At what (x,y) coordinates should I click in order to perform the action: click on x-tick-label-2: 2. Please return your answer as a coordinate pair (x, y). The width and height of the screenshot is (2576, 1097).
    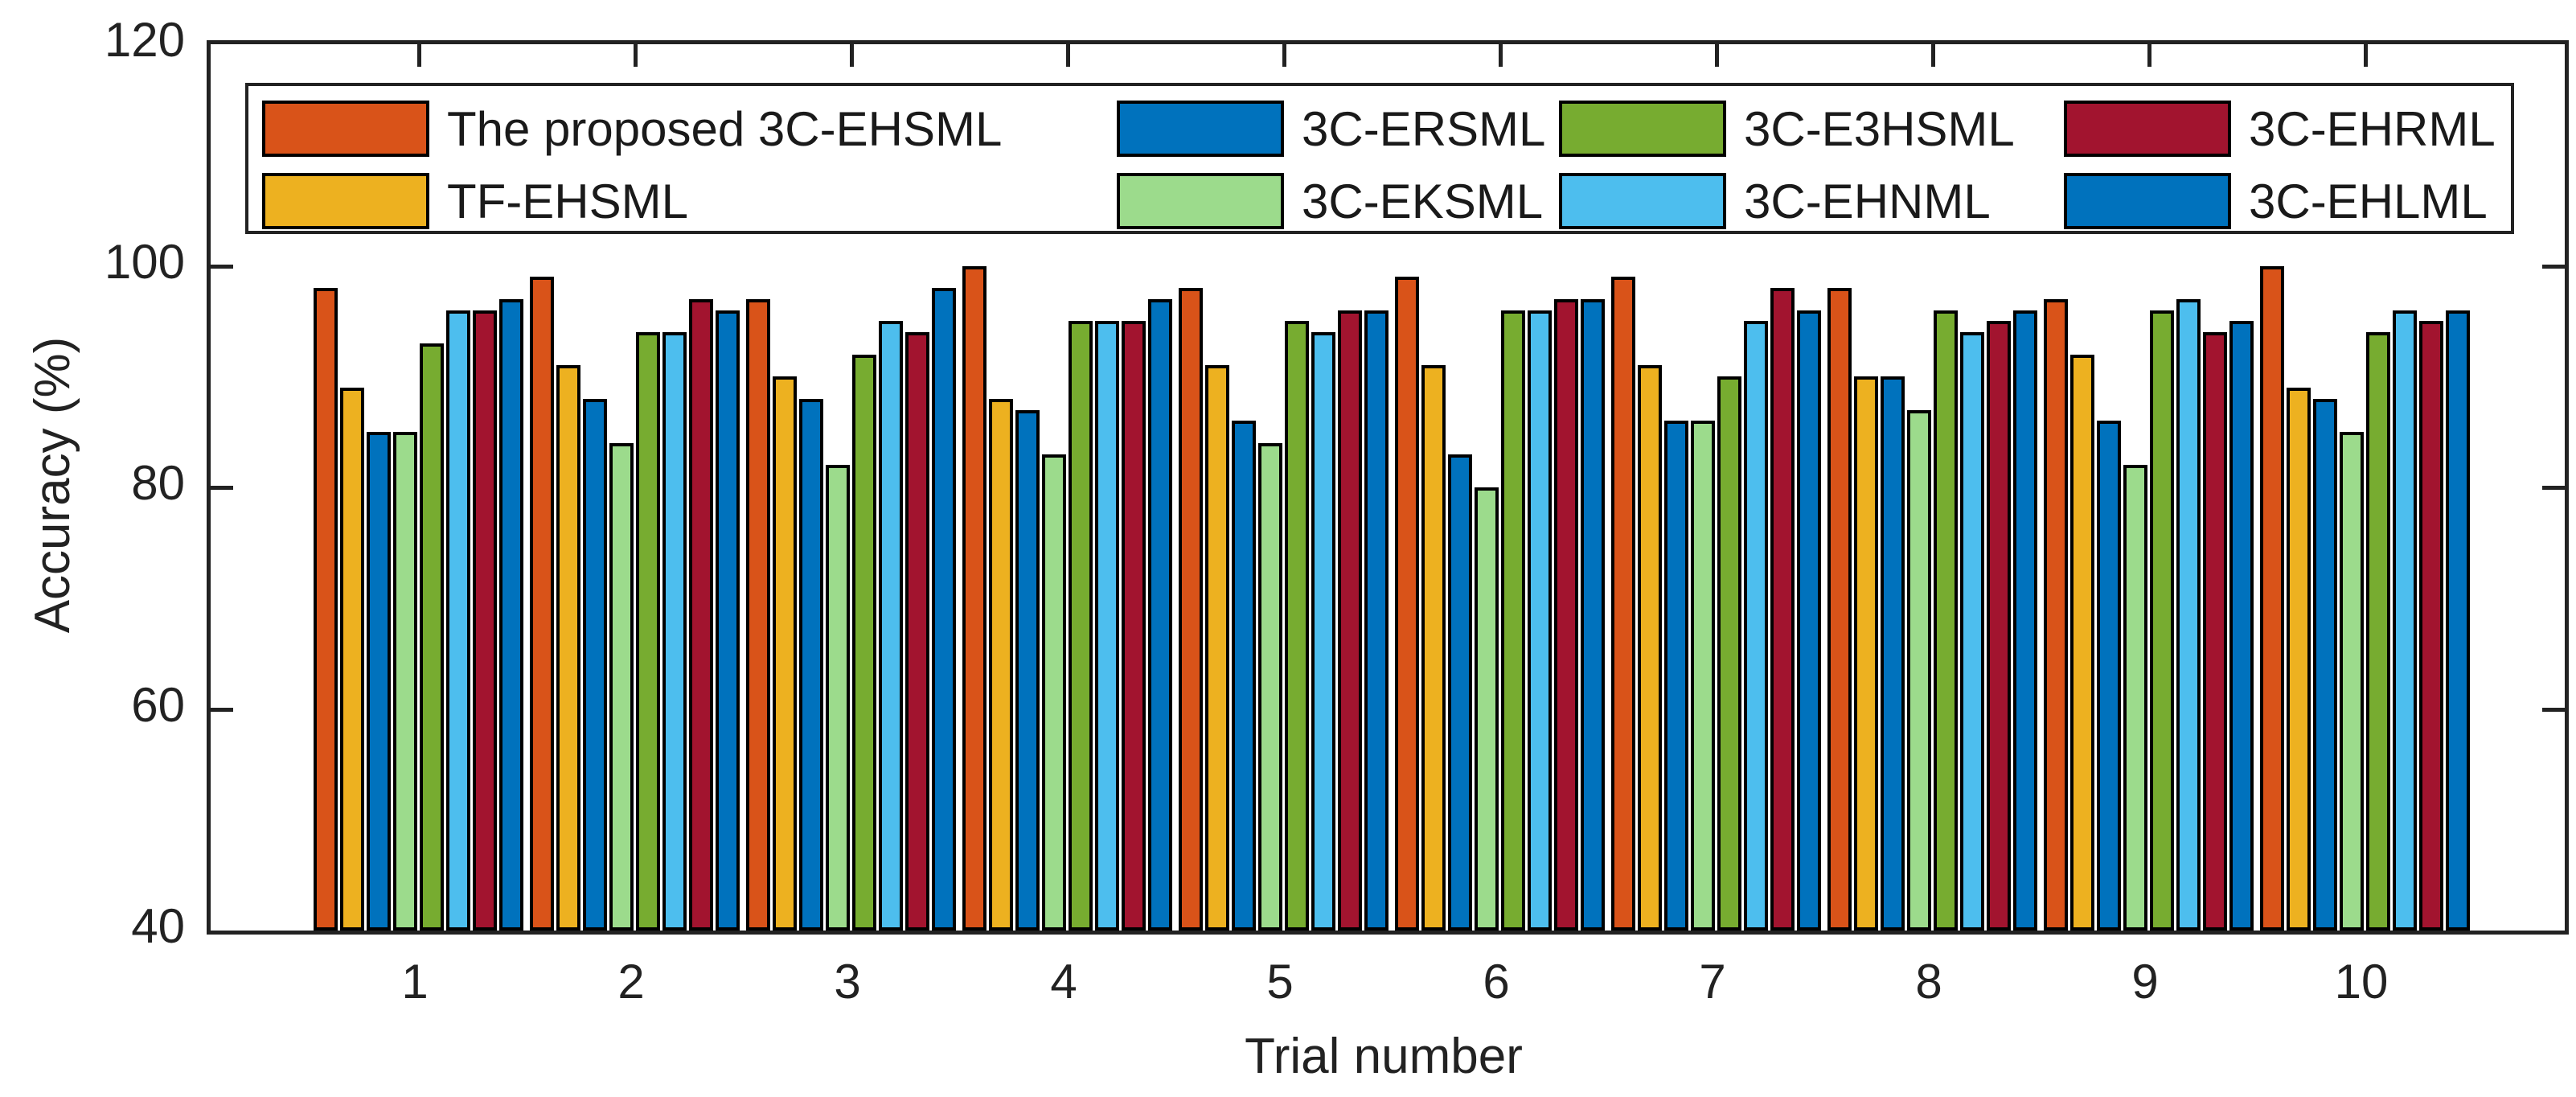
    Looking at the image, I should click on (631, 982).